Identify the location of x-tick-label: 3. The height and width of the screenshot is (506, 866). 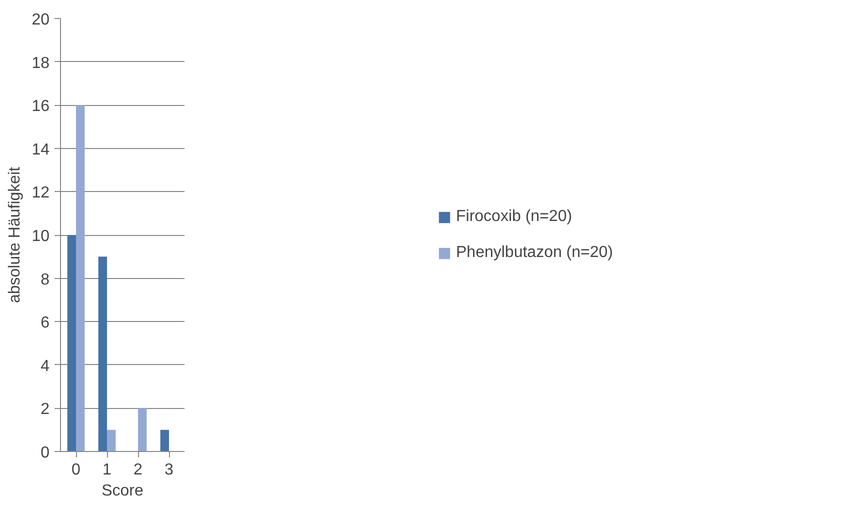
(169, 470).